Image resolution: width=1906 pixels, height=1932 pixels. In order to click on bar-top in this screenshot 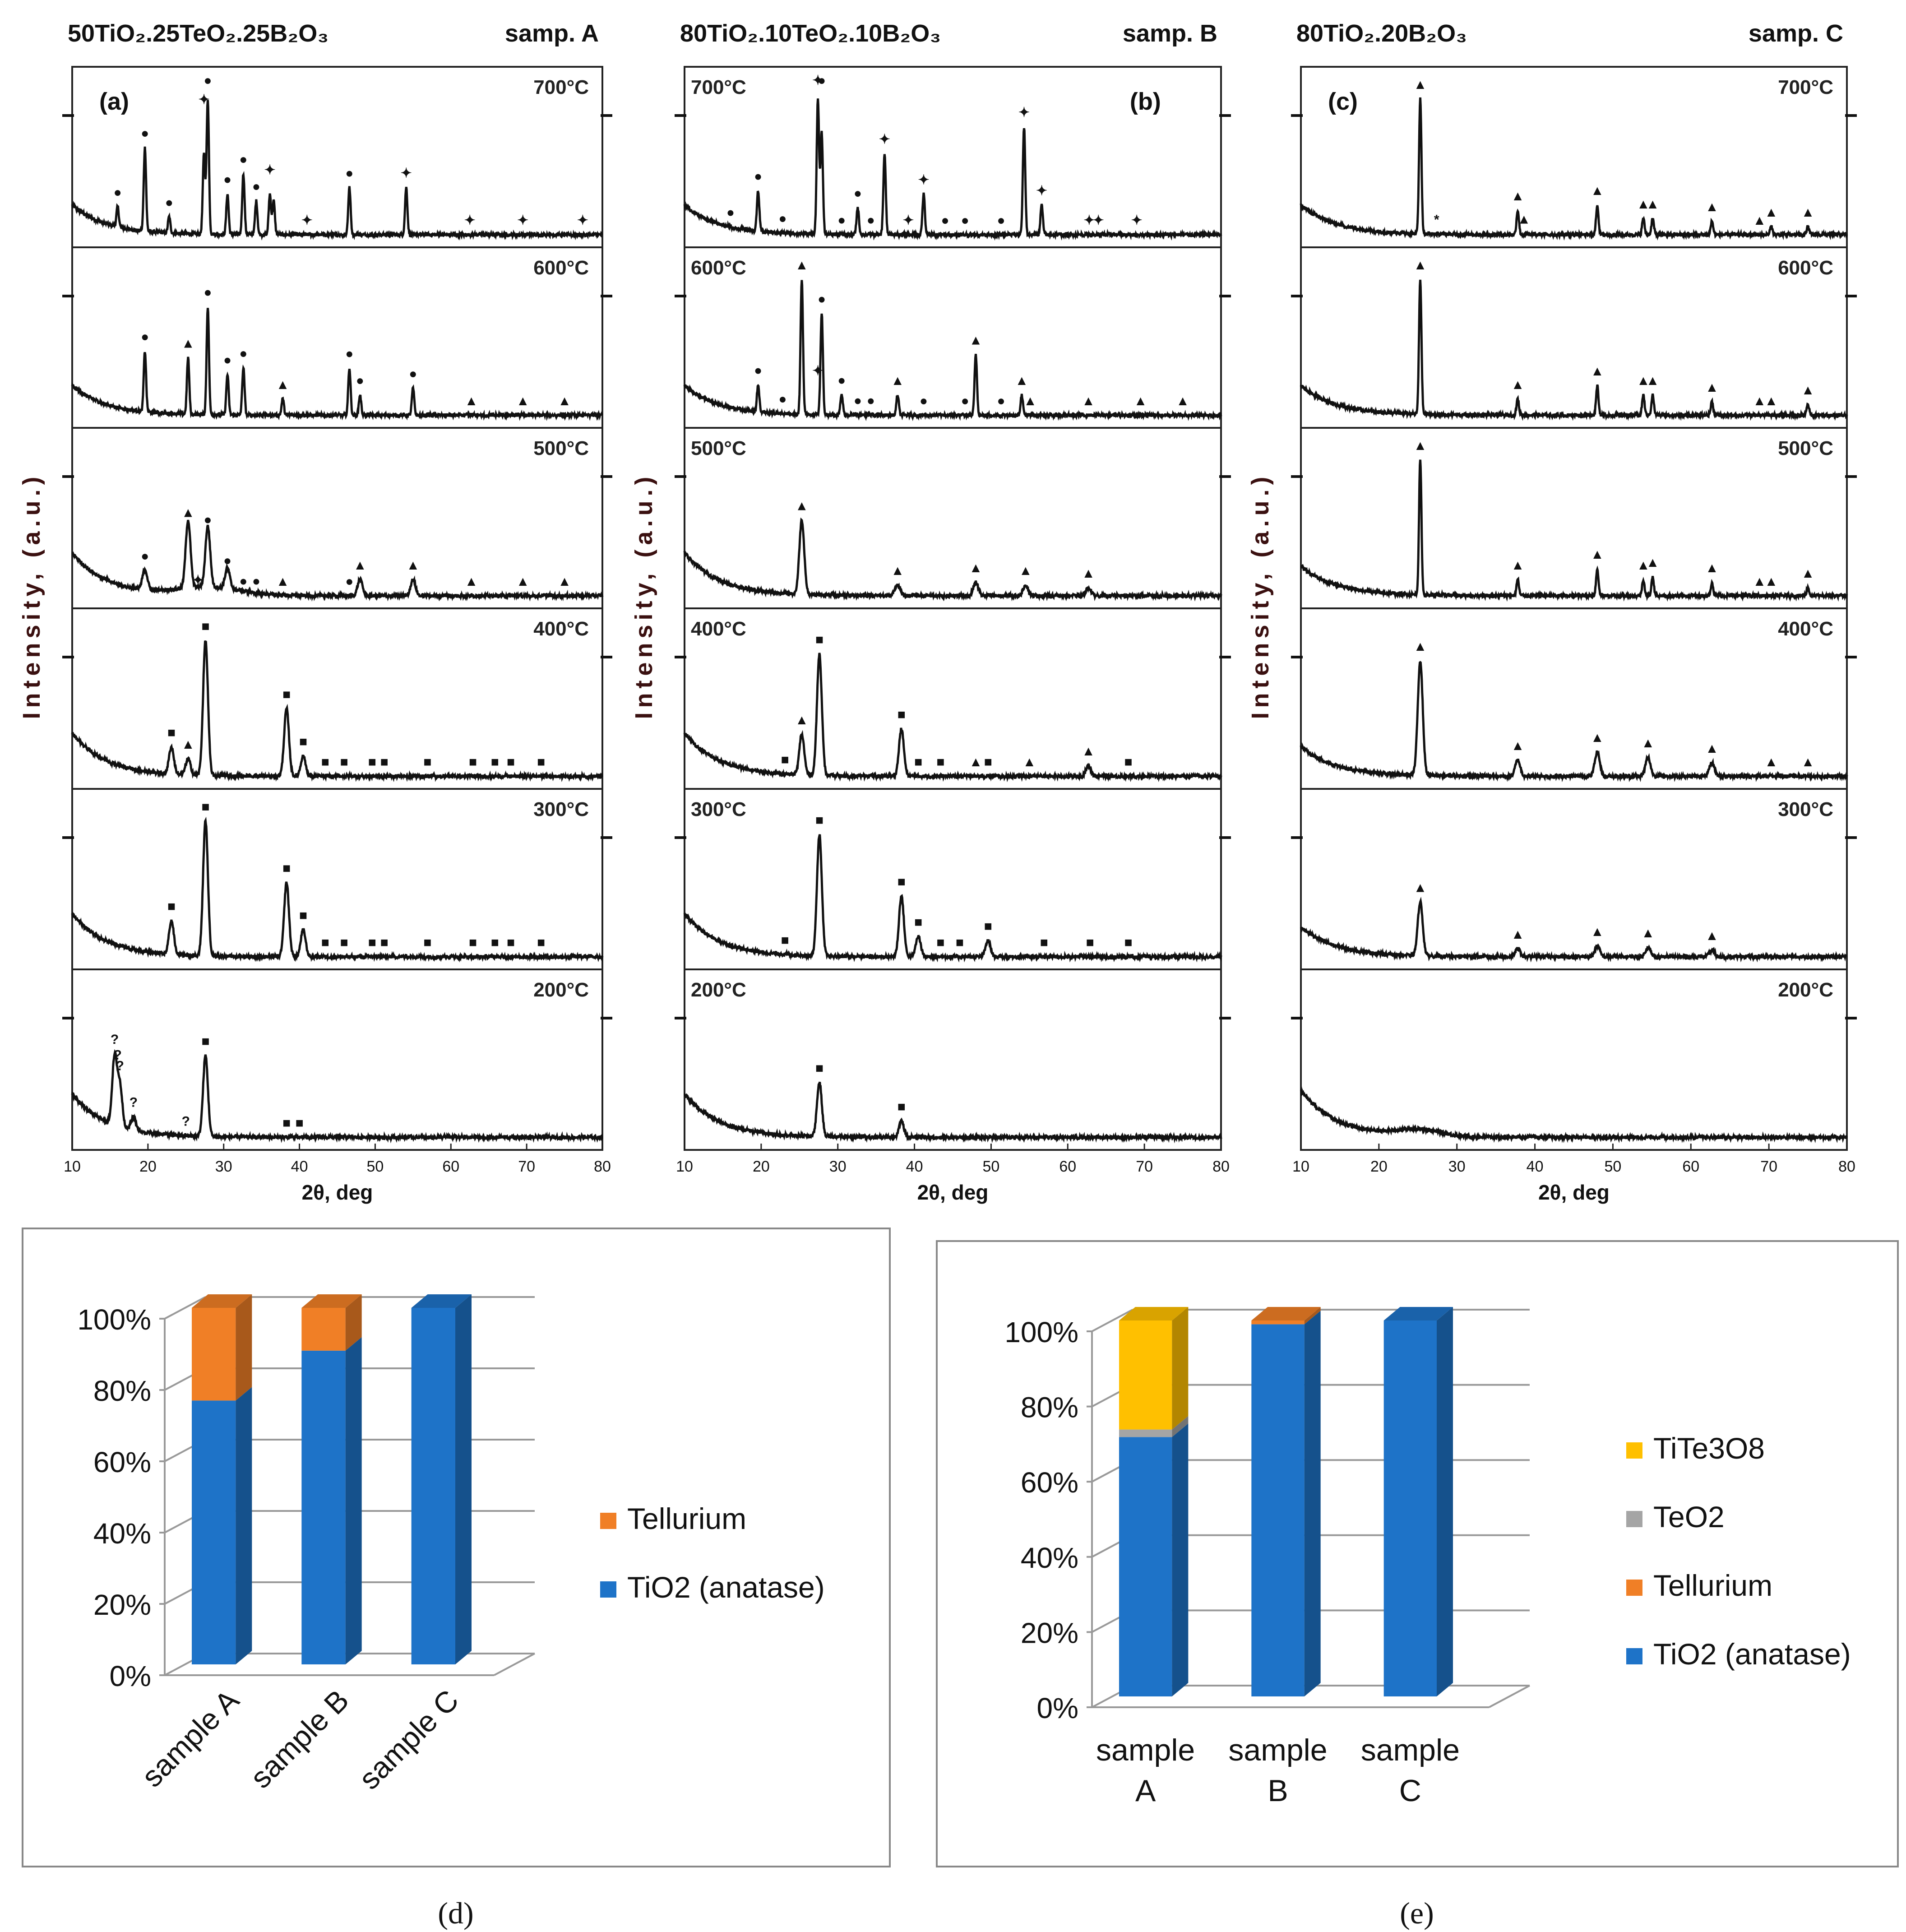, I will do `click(441, 1301)`.